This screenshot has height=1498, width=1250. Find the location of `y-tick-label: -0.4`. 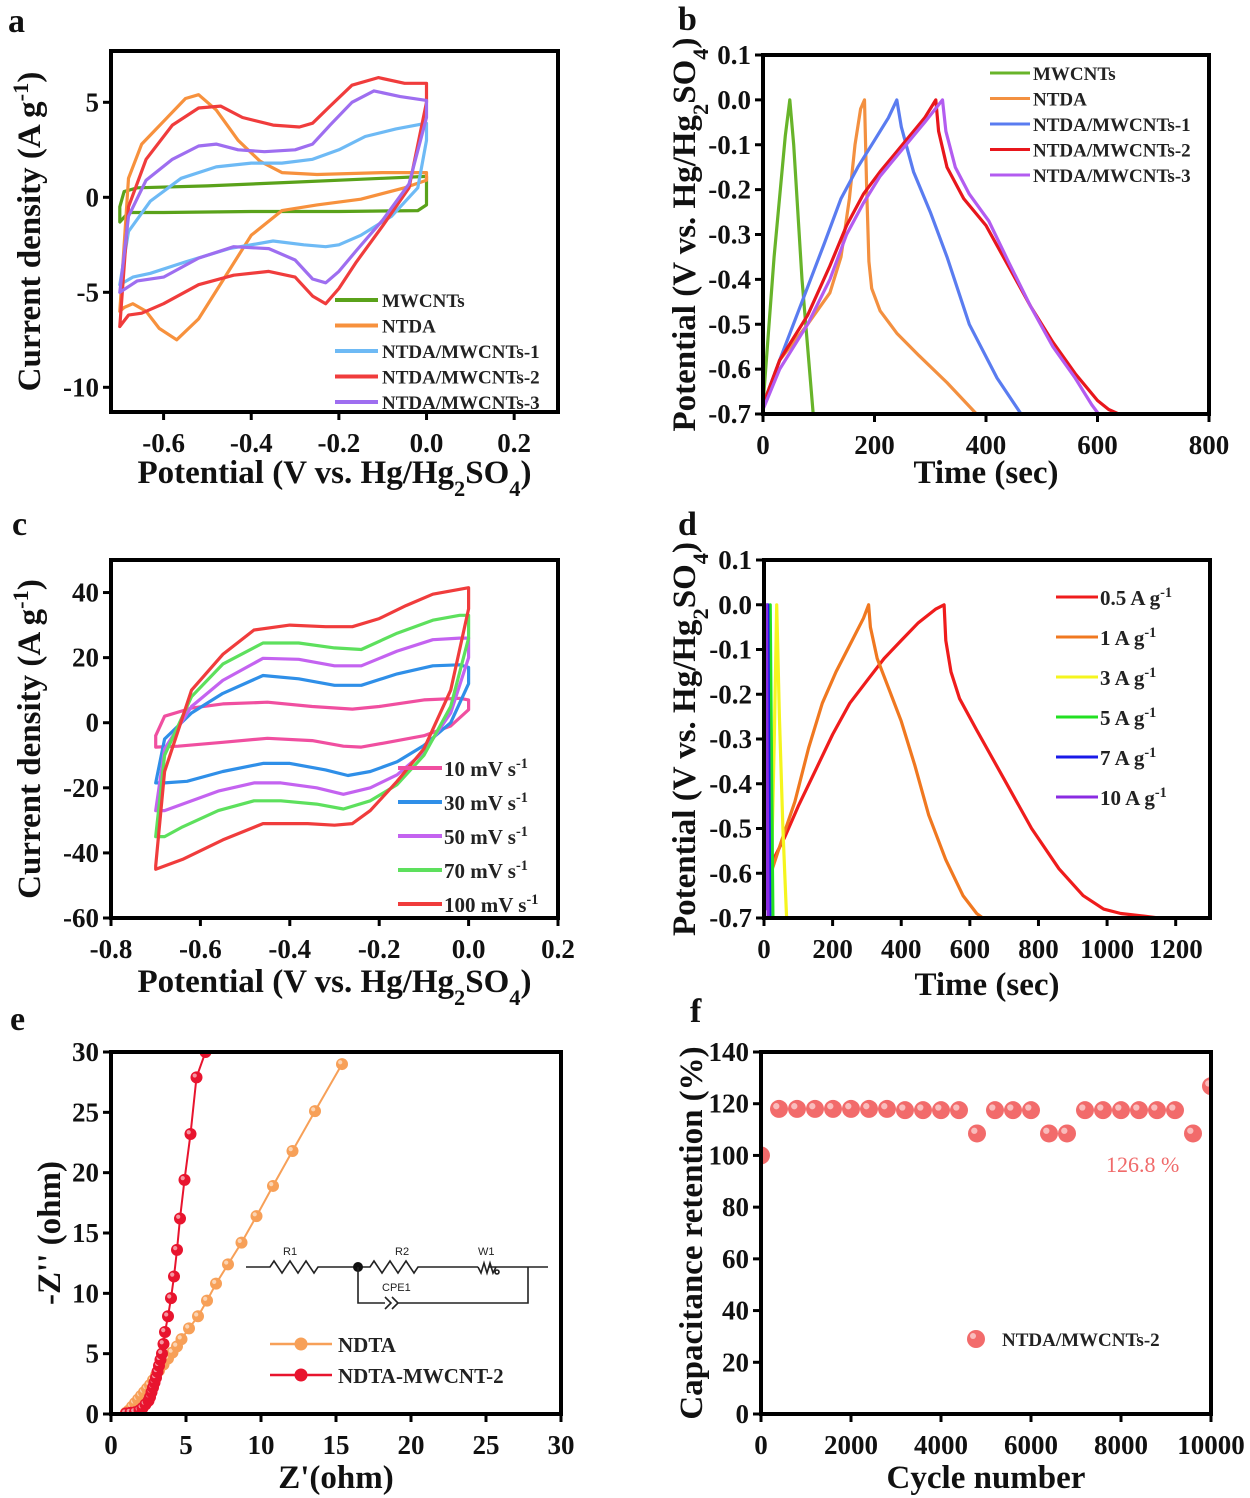

y-tick-label: -0.4 is located at coordinates (729, 279).